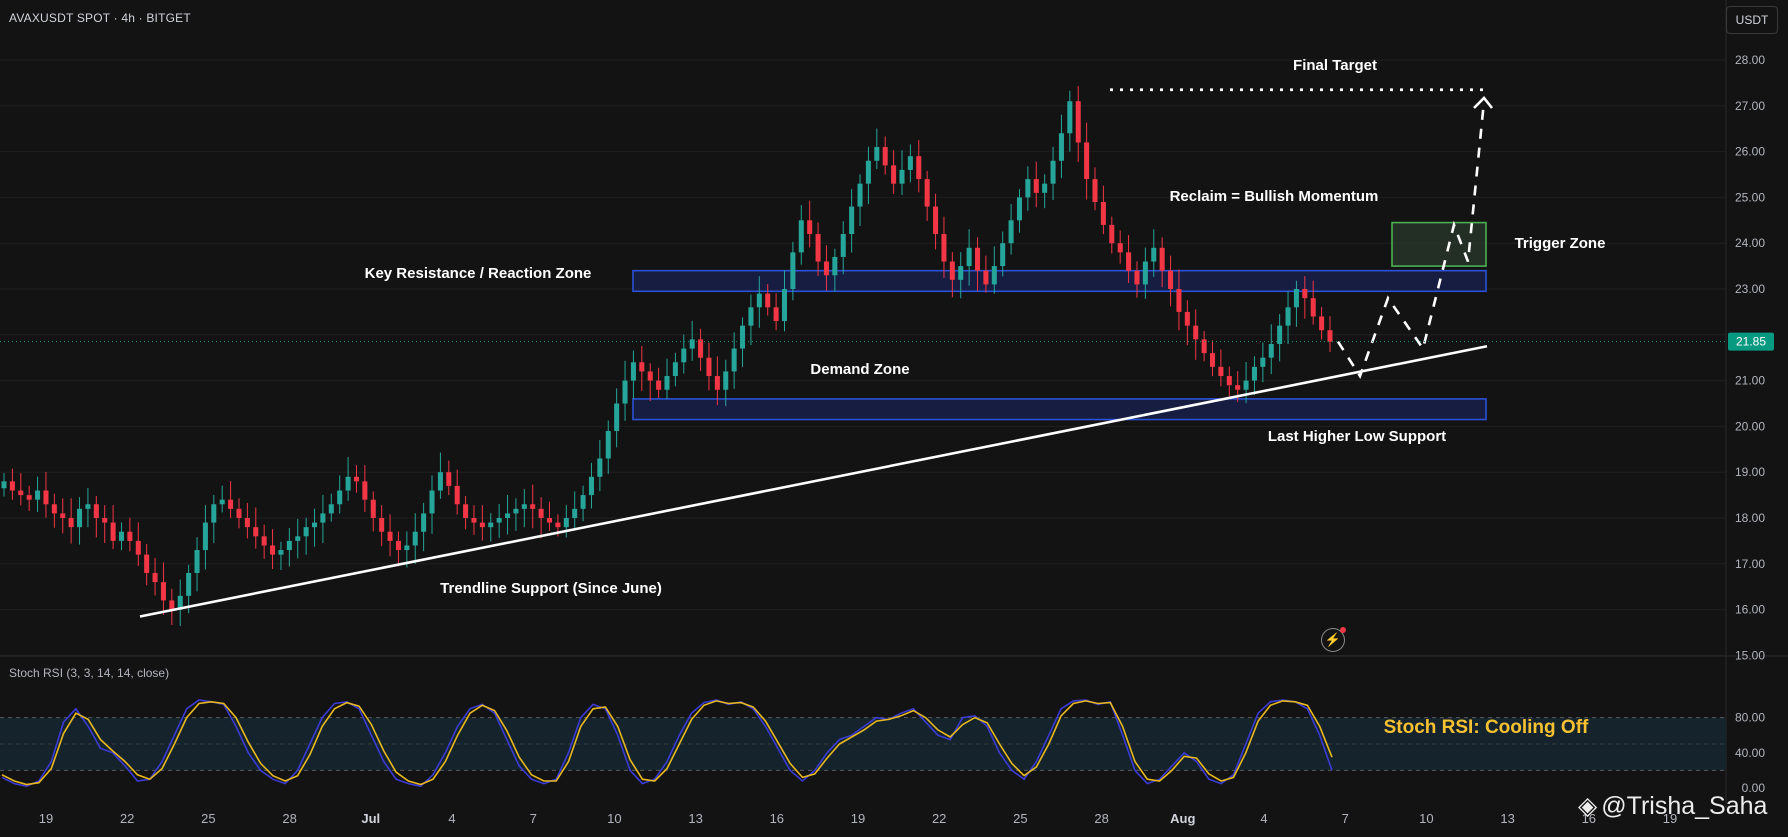  I want to click on lightning-icon: ⚡, so click(1333, 639).